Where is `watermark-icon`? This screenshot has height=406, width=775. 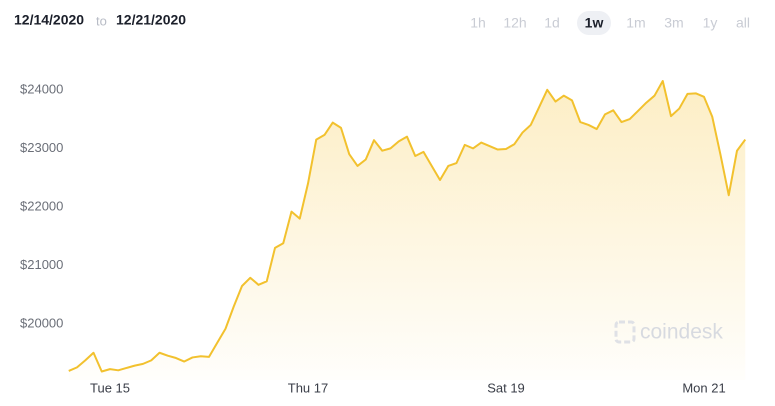
watermark-icon is located at coordinates (625, 332).